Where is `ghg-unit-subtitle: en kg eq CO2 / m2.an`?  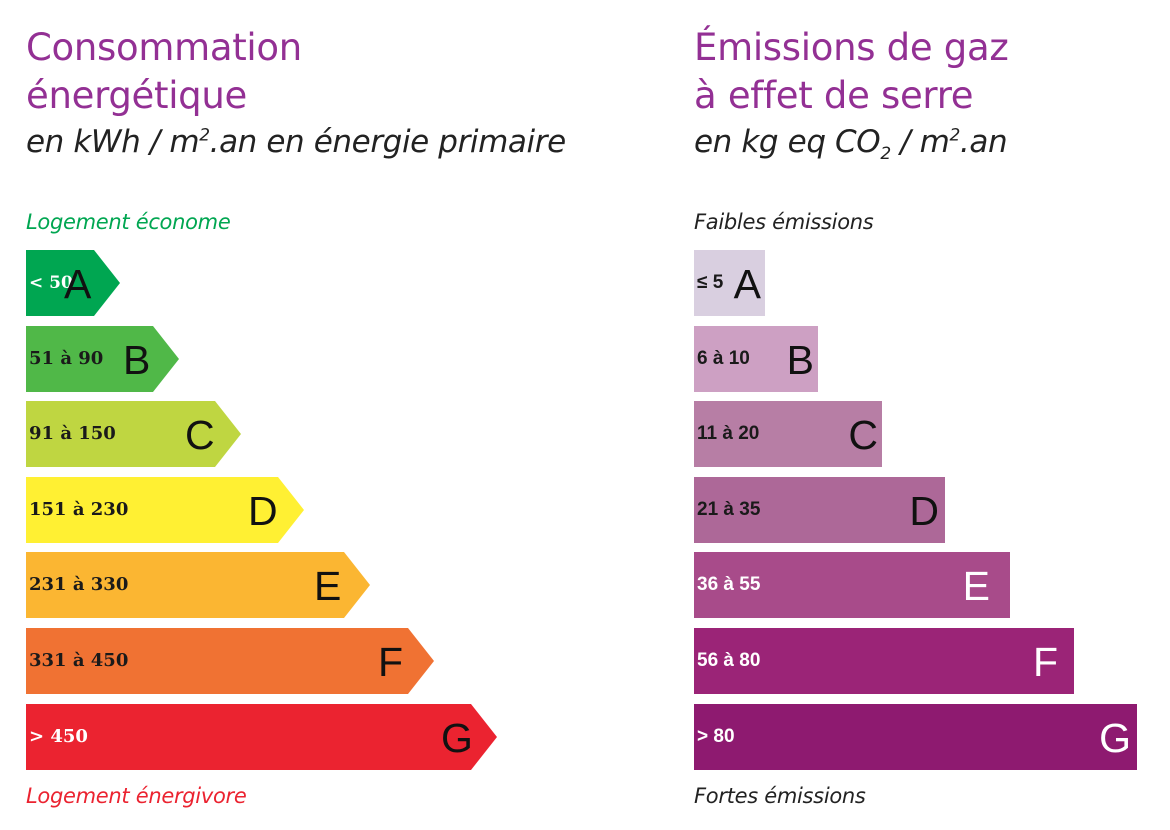 ghg-unit-subtitle: en kg eq CO2 / m2.an is located at coordinates (851, 143).